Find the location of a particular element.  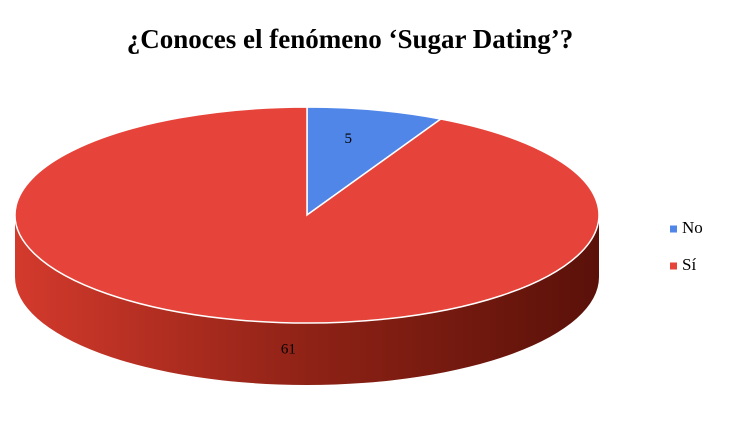

data-label: 5 is located at coordinates (349, 139).